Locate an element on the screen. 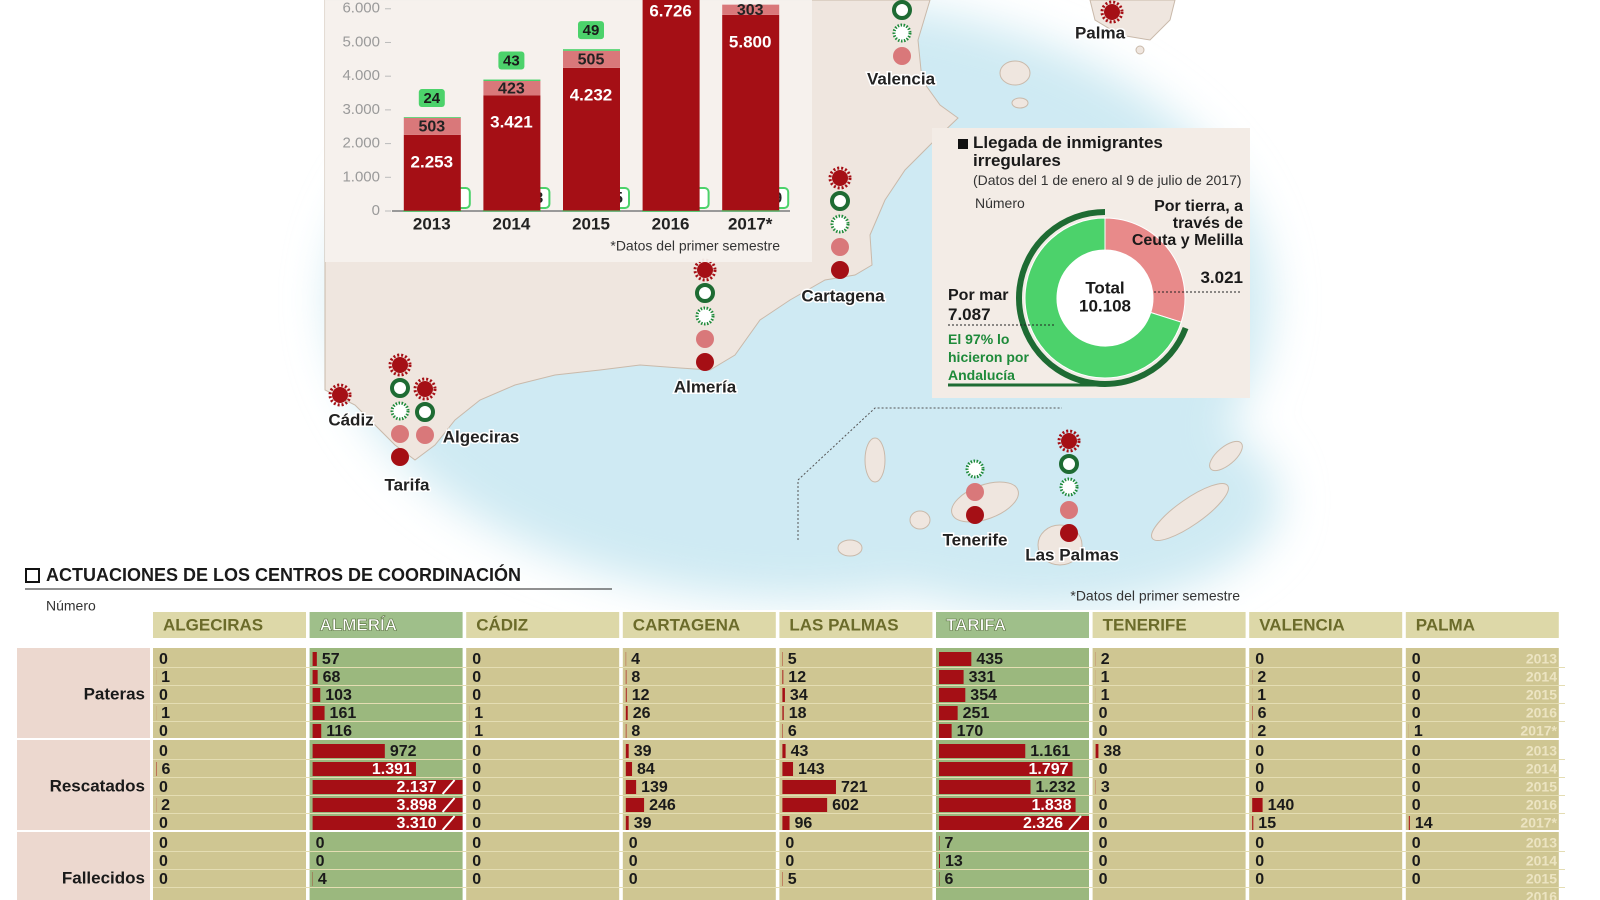 The image size is (1600, 900). cell-value: 39 is located at coordinates (643, 751).